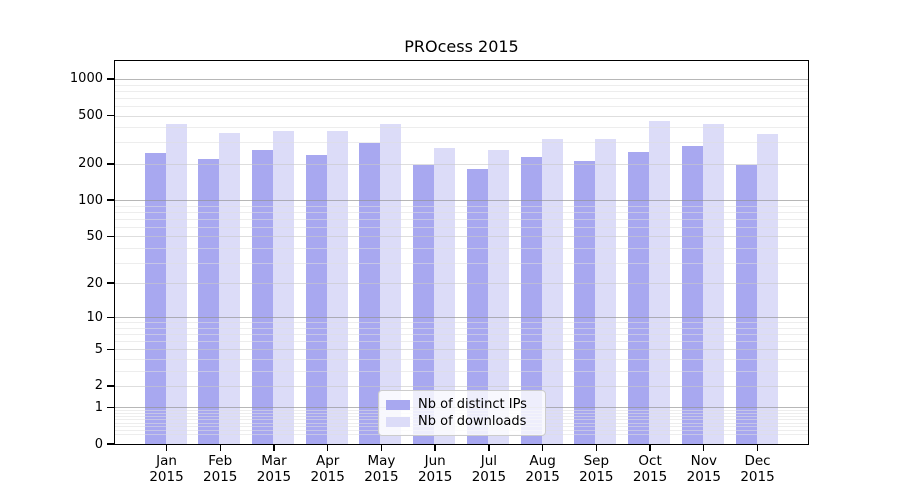 This screenshot has height=500, width=900. I want to click on y-tick-label-200: 200, so click(90, 164).